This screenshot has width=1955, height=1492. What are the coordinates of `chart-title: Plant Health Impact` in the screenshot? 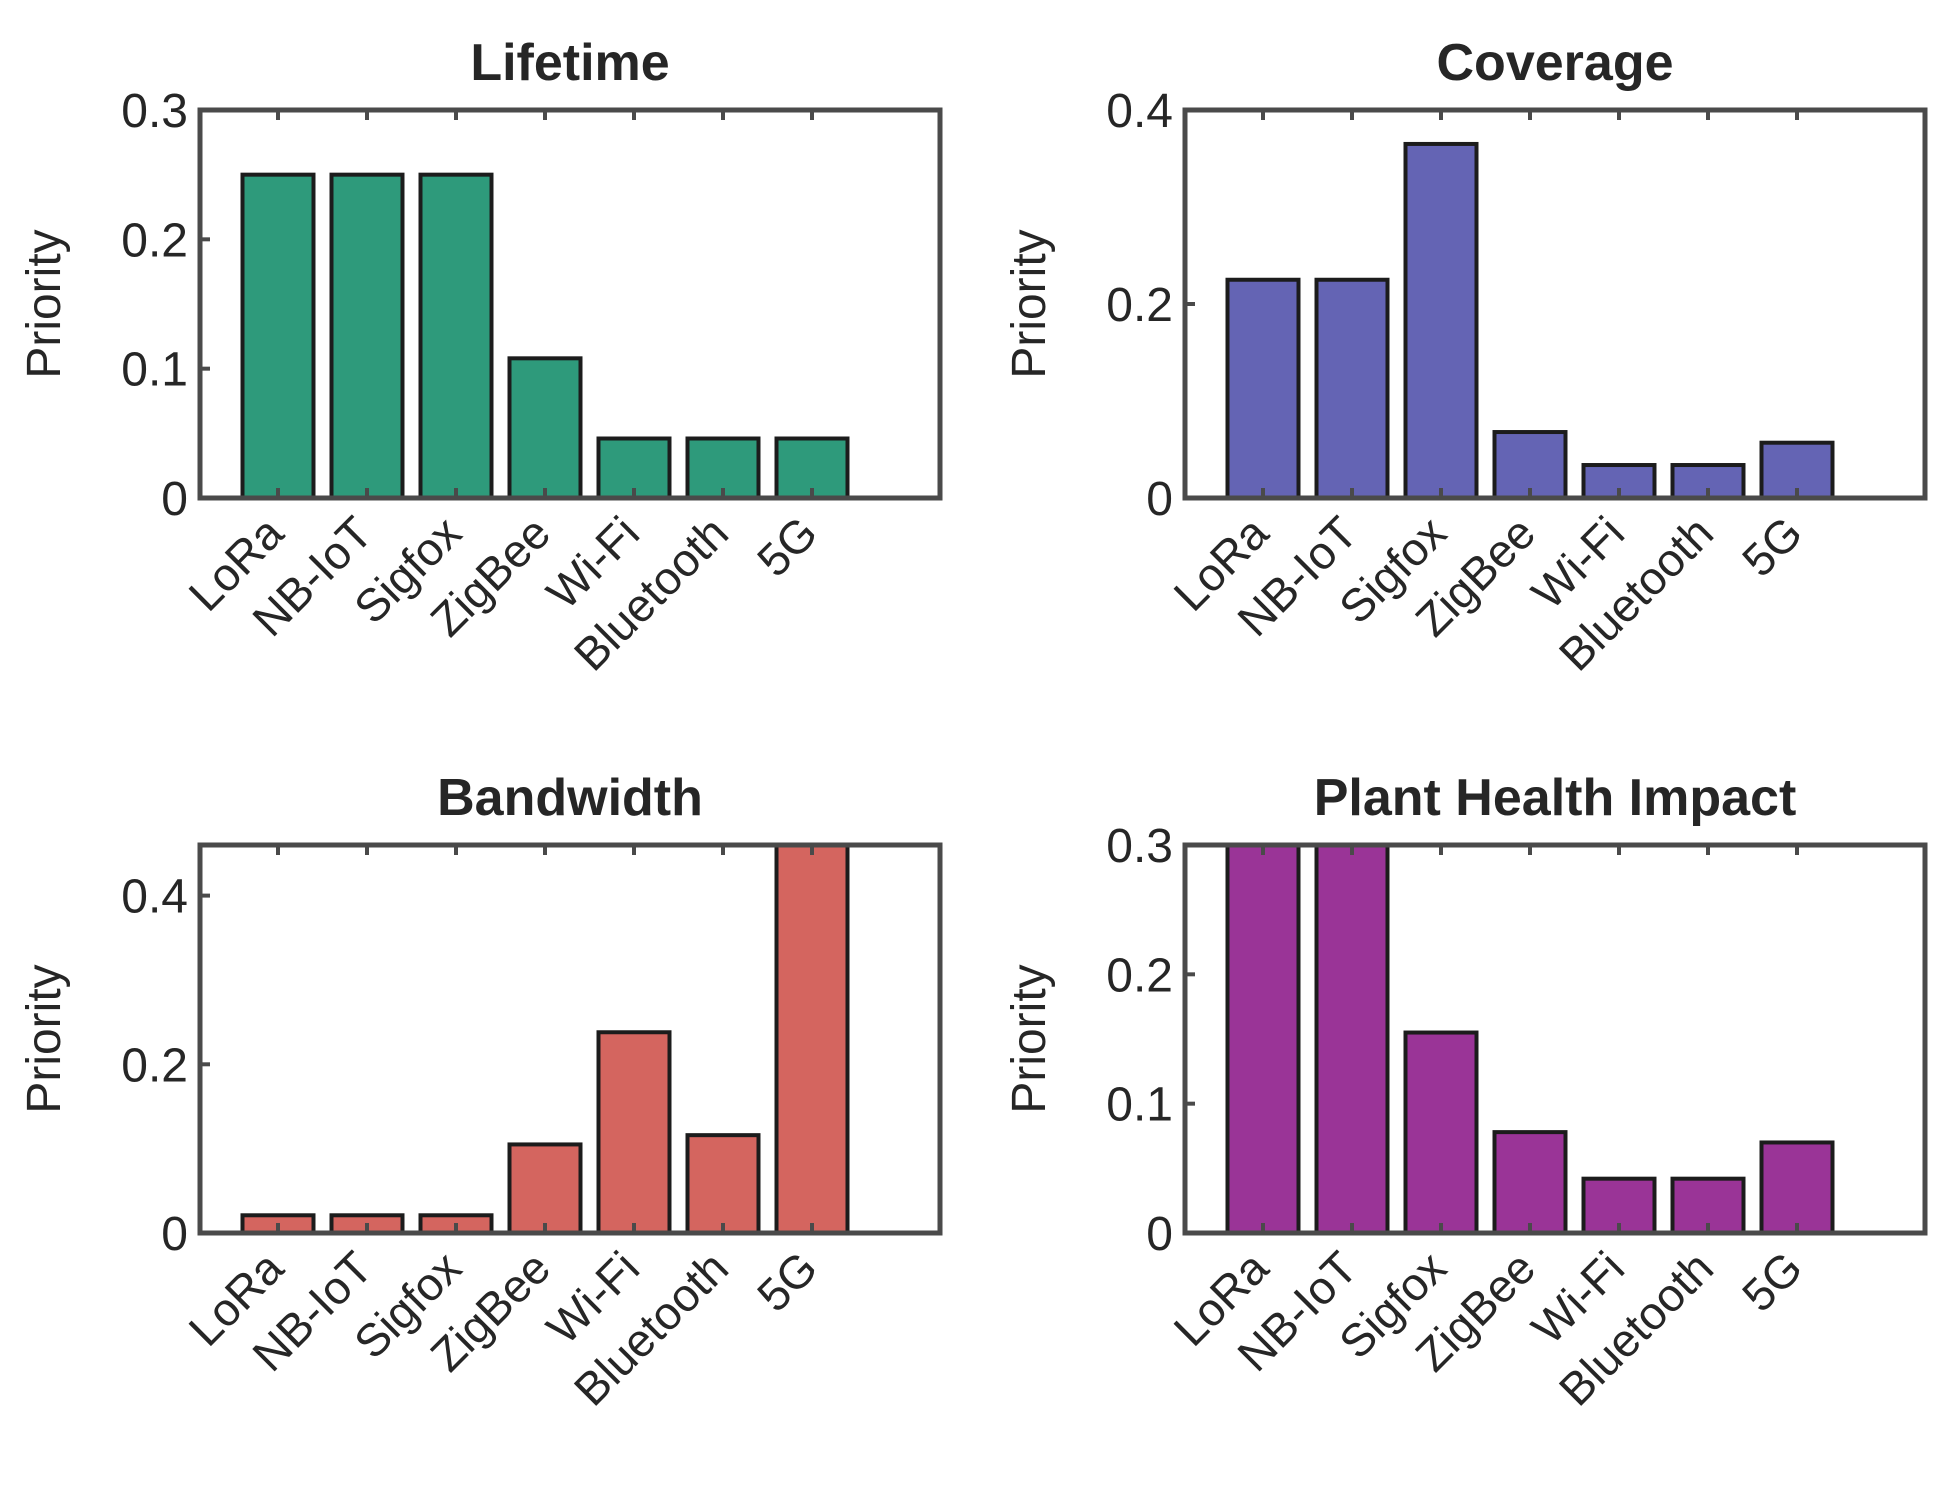 It's located at (1555, 798).